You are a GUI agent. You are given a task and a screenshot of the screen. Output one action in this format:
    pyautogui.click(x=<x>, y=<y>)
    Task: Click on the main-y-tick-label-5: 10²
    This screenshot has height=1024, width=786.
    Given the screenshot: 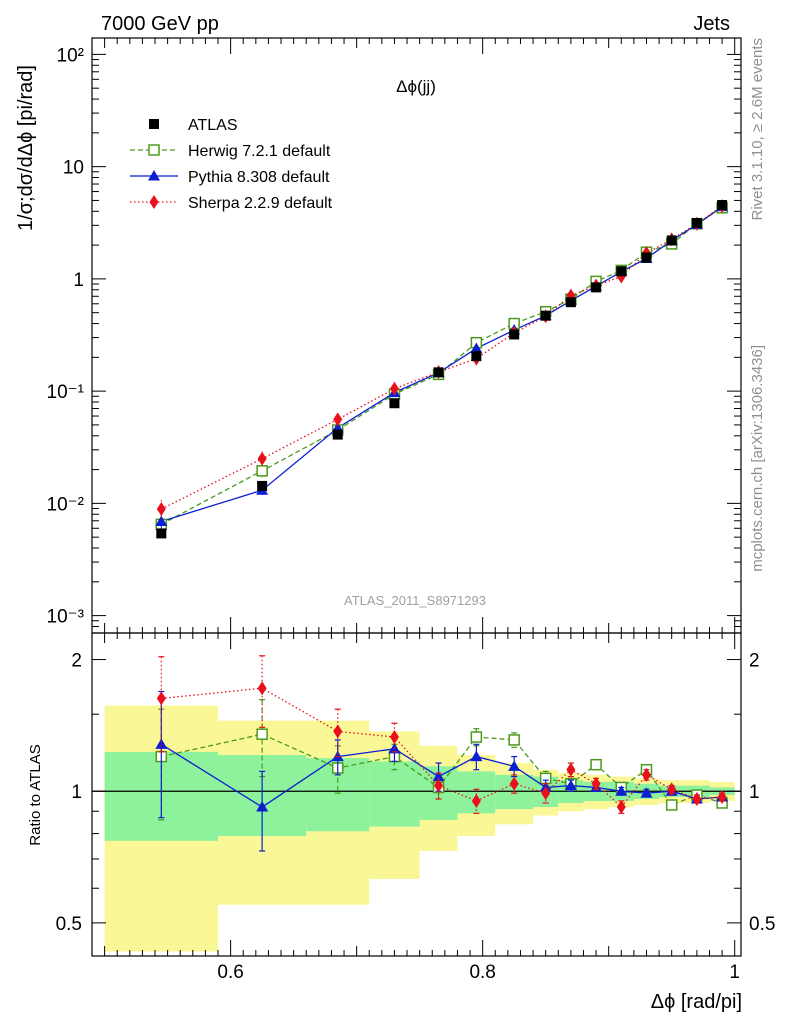 What is the action you would take?
    pyautogui.click(x=70, y=55)
    